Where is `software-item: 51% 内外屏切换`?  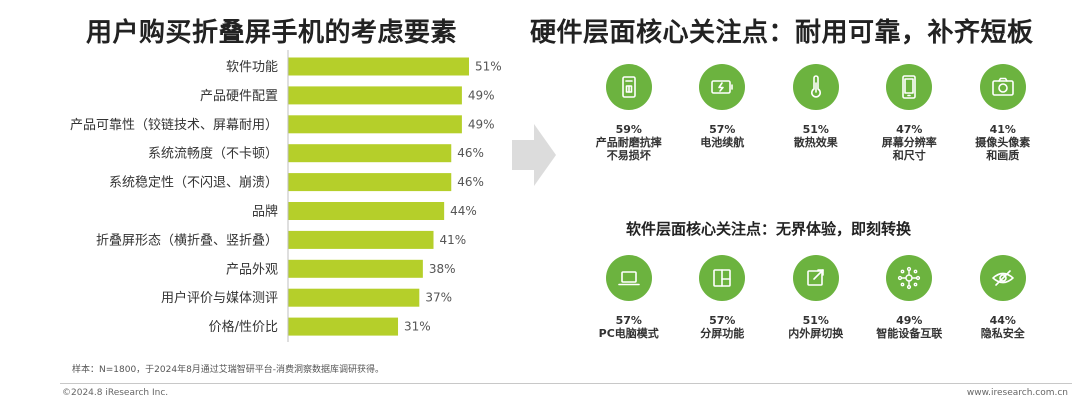 software-item: 51% 内外屏切换 is located at coordinates (816, 297).